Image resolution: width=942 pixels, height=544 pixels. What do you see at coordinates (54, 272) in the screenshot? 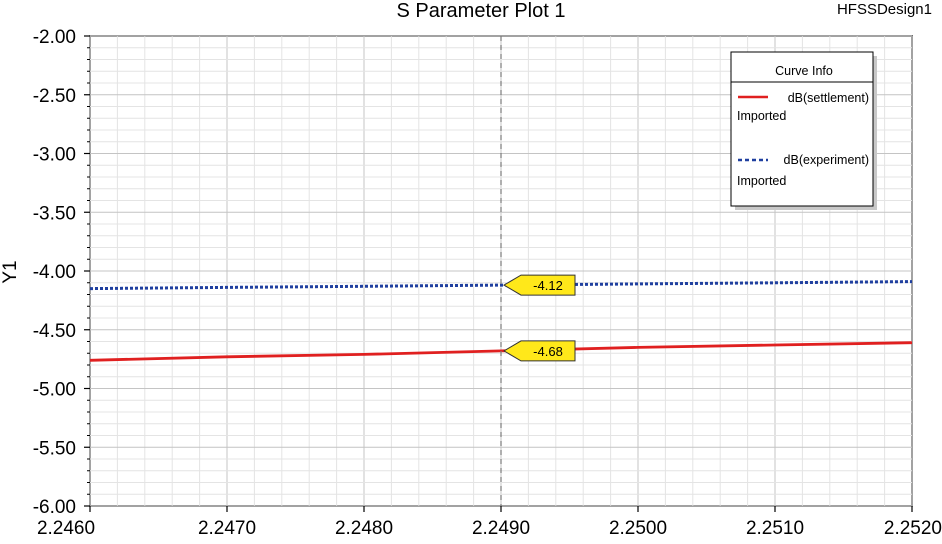
I see `y-tick-label: -4.00` at bounding box center [54, 272].